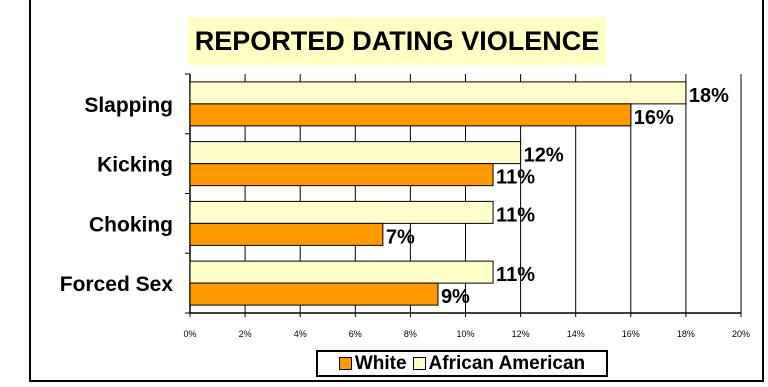 The height and width of the screenshot is (387, 768). I want to click on legend-item-african-american: African American, so click(499, 363).